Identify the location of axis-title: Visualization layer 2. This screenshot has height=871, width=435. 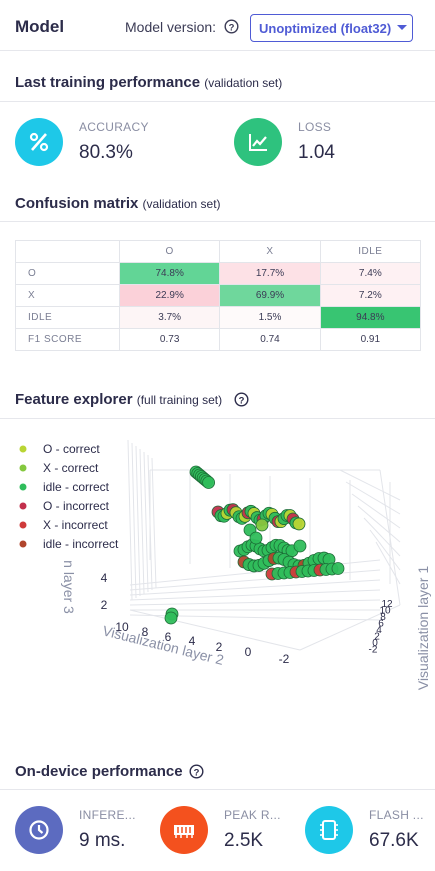
(163, 645).